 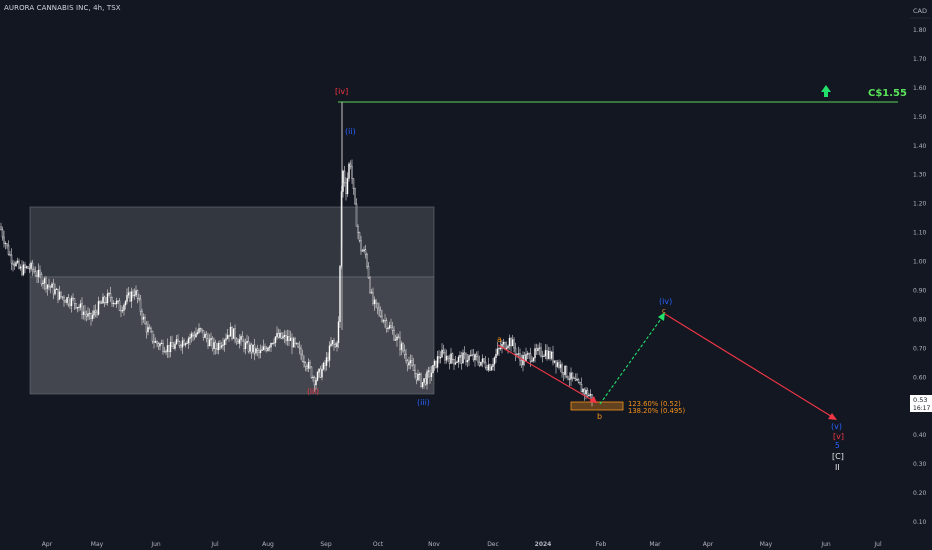 What do you see at coordinates (766, 544) in the screenshot?
I see `x-tick-label: May` at bounding box center [766, 544].